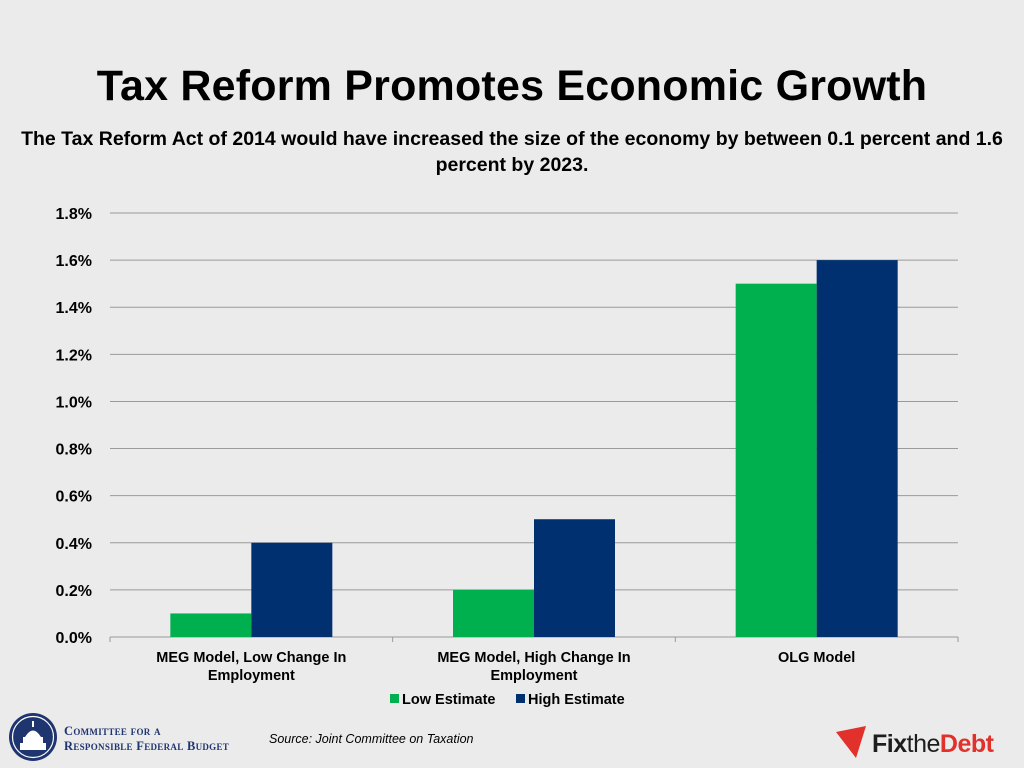 This screenshot has height=768, width=1024. What do you see at coordinates (74, 544) in the screenshot?
I see `y-tick-label: 0.4%` at bounding box center [74, 544].